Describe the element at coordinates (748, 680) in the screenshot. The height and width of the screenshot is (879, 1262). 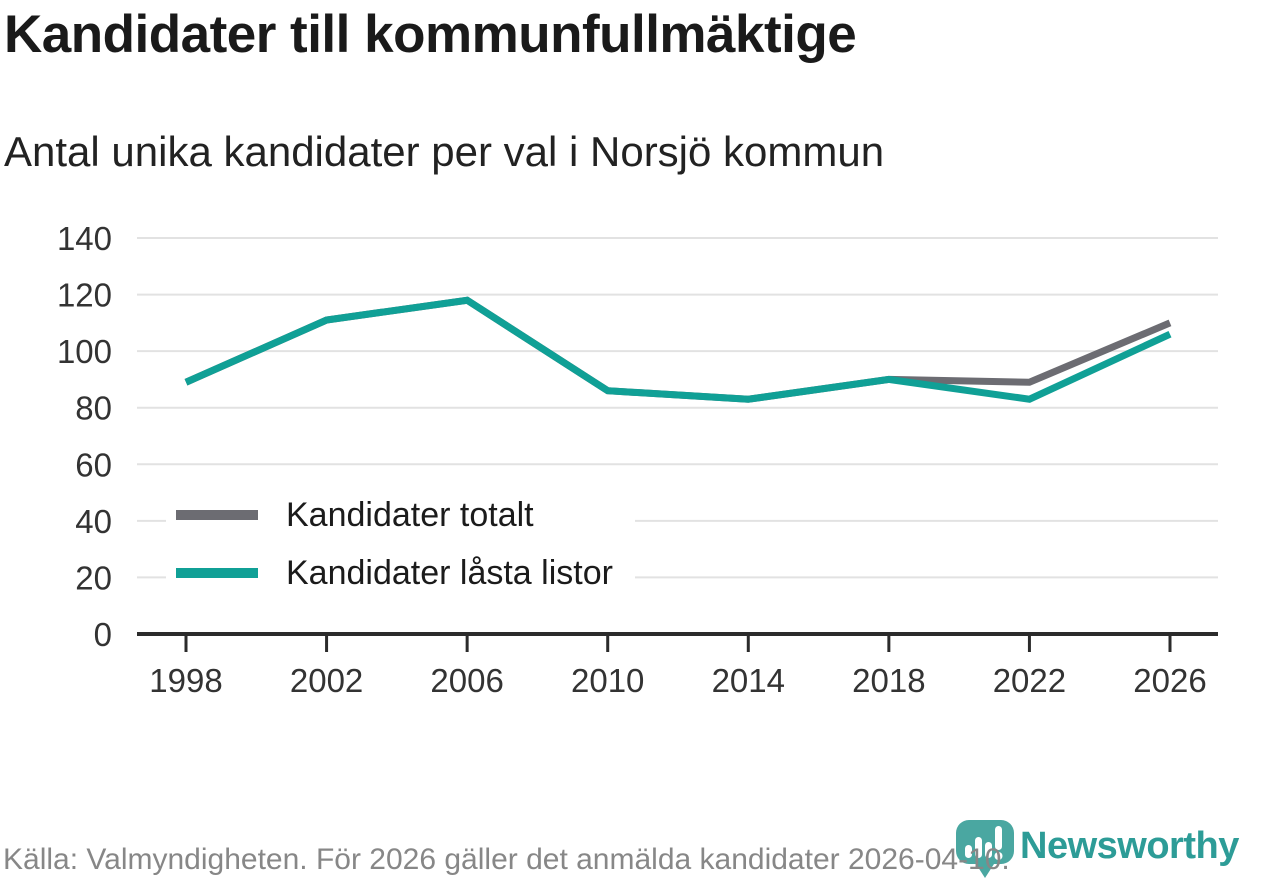
I see `x-axis-tick-label: 2014` at that location.